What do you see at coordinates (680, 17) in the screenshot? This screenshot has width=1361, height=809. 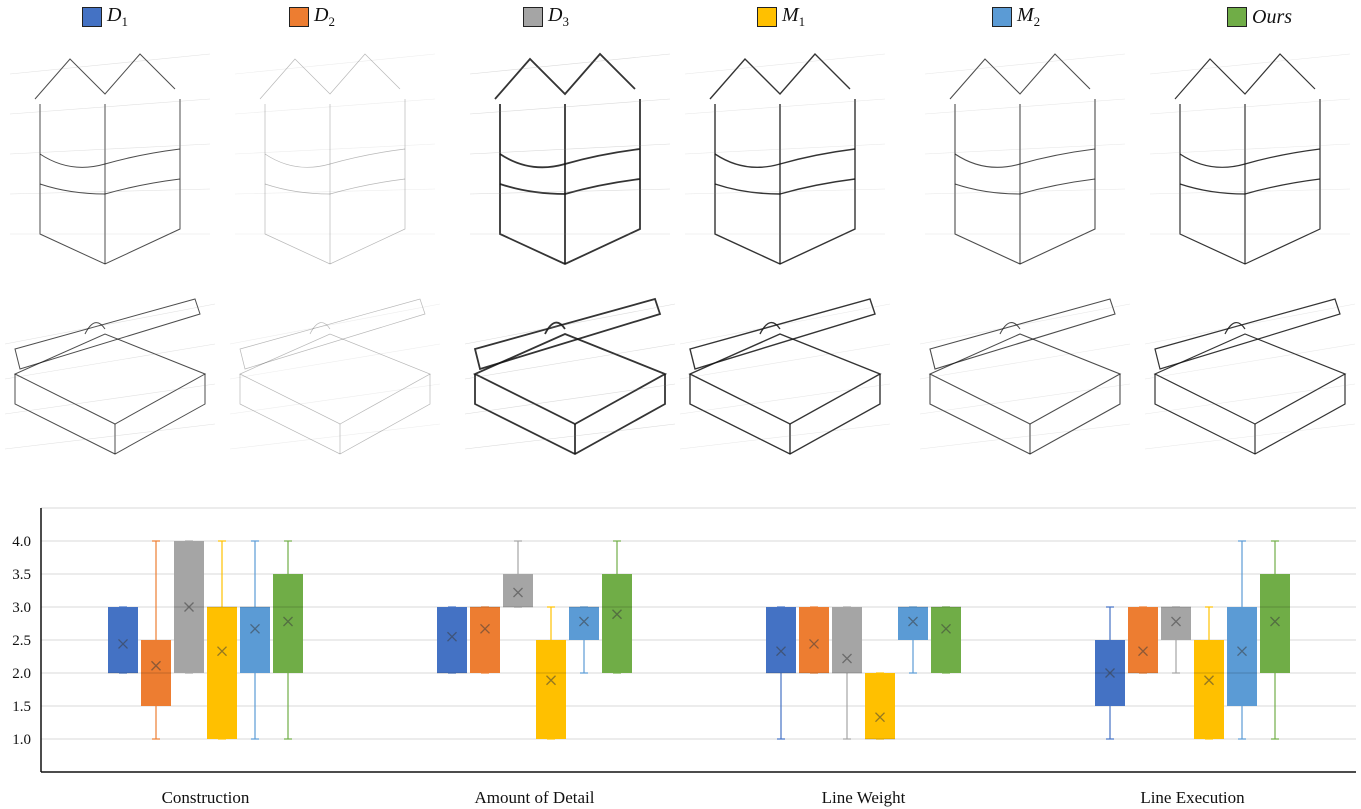 I see `chart-legend: D1 D2 D3 M1 M2 Ours` at bounding box center [680, 17].